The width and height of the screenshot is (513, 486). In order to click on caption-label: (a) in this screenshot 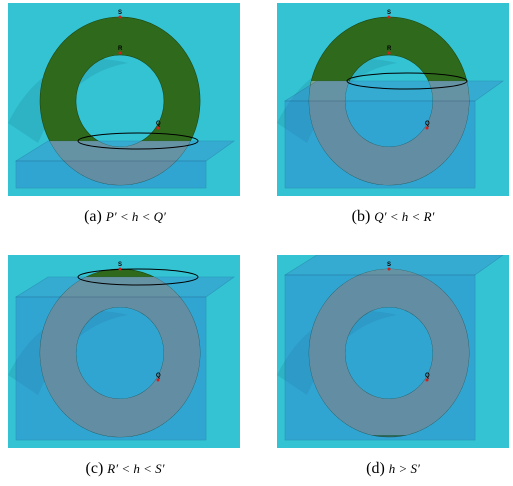, I will do `click(93, 216)`.